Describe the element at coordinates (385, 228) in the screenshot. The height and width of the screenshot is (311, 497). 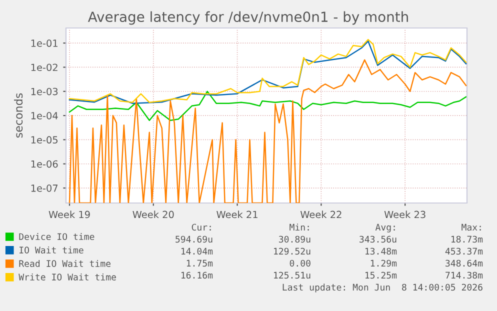
I see `text: Avg:` at that location.